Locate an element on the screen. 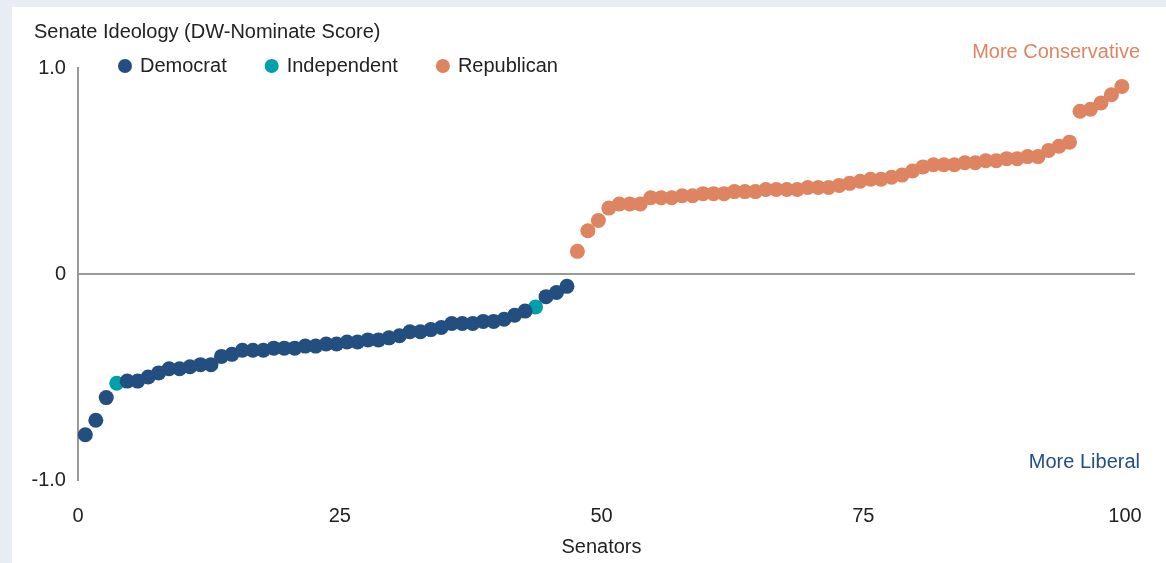 The height and width of the screenshot is (563, 1166). y-tick-label: 1.0 is located at coordinates (52, 66).